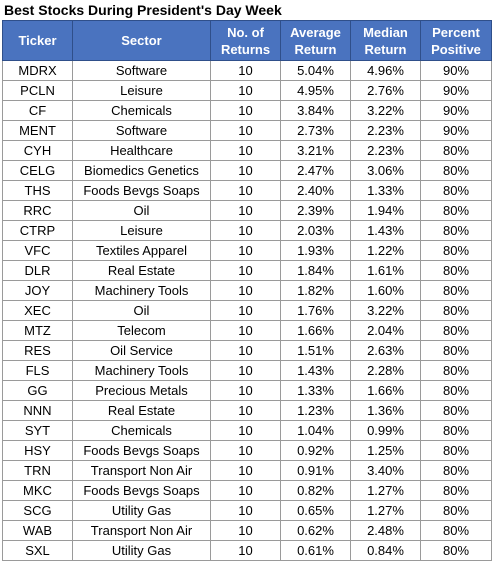 The height and width of the screenshot is (562, 495). Describe the element at coordinates (37, 90) in the screenshot. I see `cell-ticker: PCLN` at that location.